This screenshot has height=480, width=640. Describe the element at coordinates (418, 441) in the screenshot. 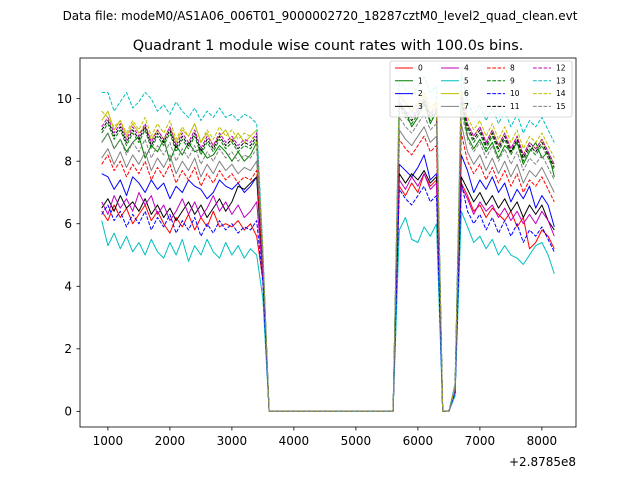

I see `x-tick-label: 6000` at that location.